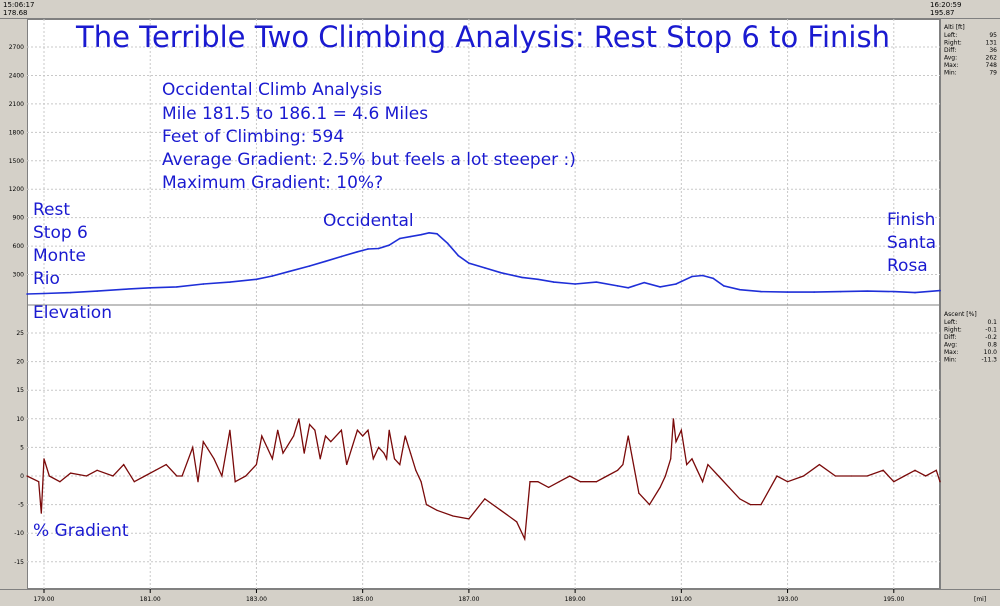 The height and width of the screenshot is (606, 1000). What do you see at coordinates (60, 233) in the screenshot?
I see `start-label-line: Stop 6` at bounding box center [60, 233].